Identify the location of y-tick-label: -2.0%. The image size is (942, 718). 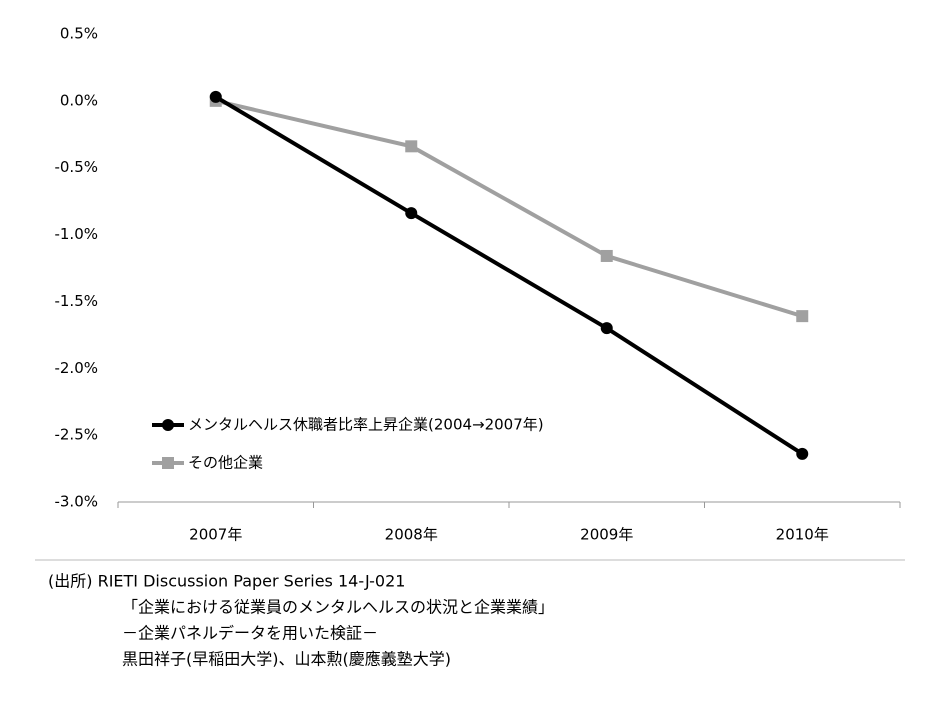
(76, 368).